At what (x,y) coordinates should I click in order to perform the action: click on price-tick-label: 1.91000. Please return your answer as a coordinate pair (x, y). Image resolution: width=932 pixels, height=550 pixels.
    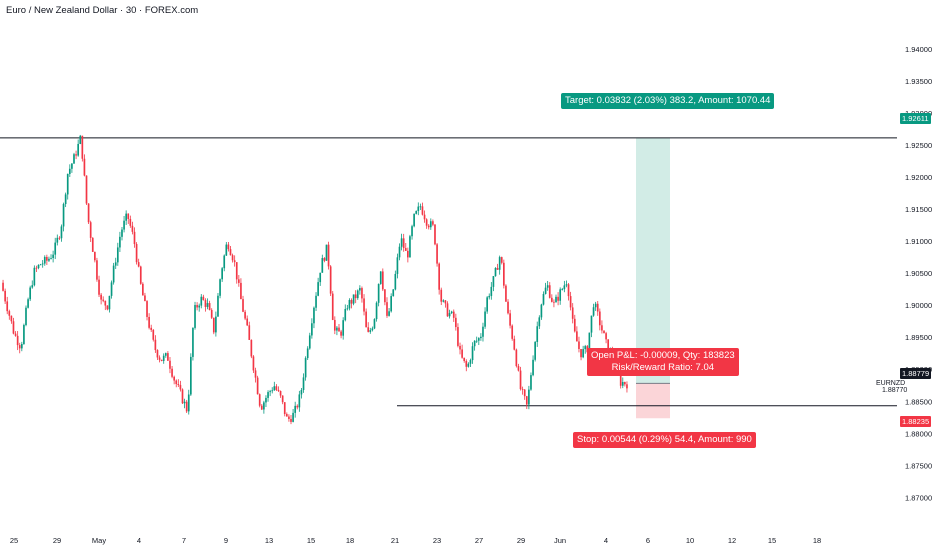
    Looking at the image, I should click on (918, 241).